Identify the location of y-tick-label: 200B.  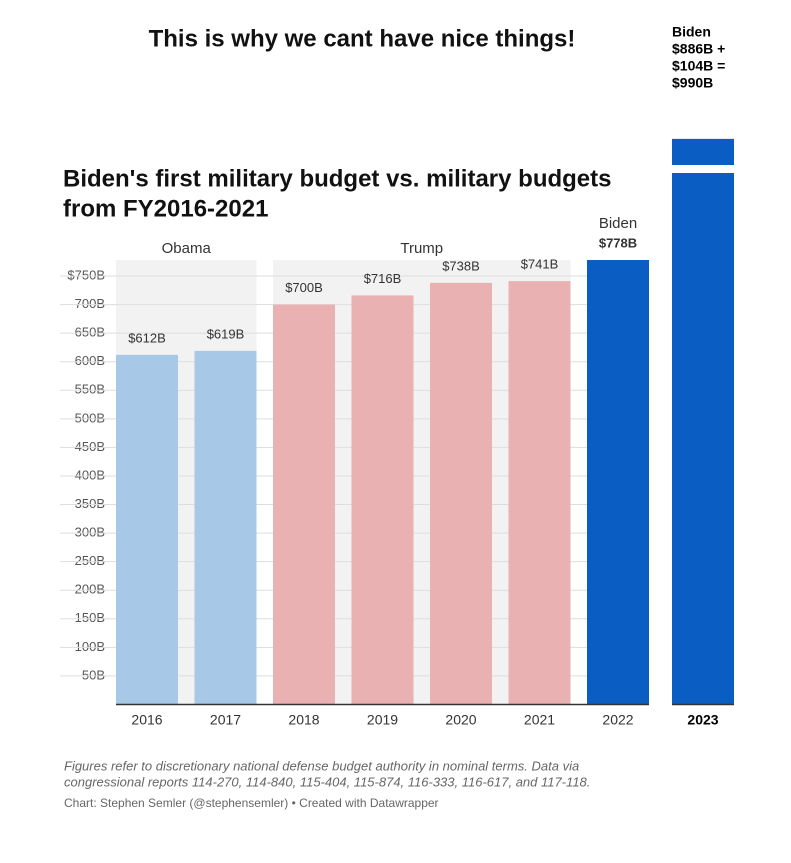
(90, 589).